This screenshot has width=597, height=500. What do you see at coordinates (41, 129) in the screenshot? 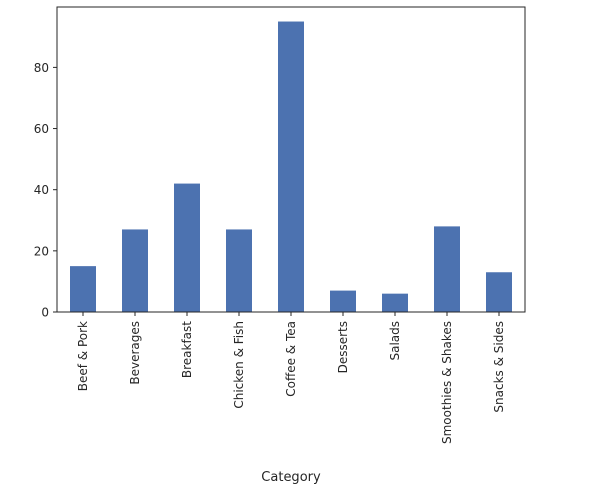
I see `y-tick-label: 60` at bounding box center [41, 129].